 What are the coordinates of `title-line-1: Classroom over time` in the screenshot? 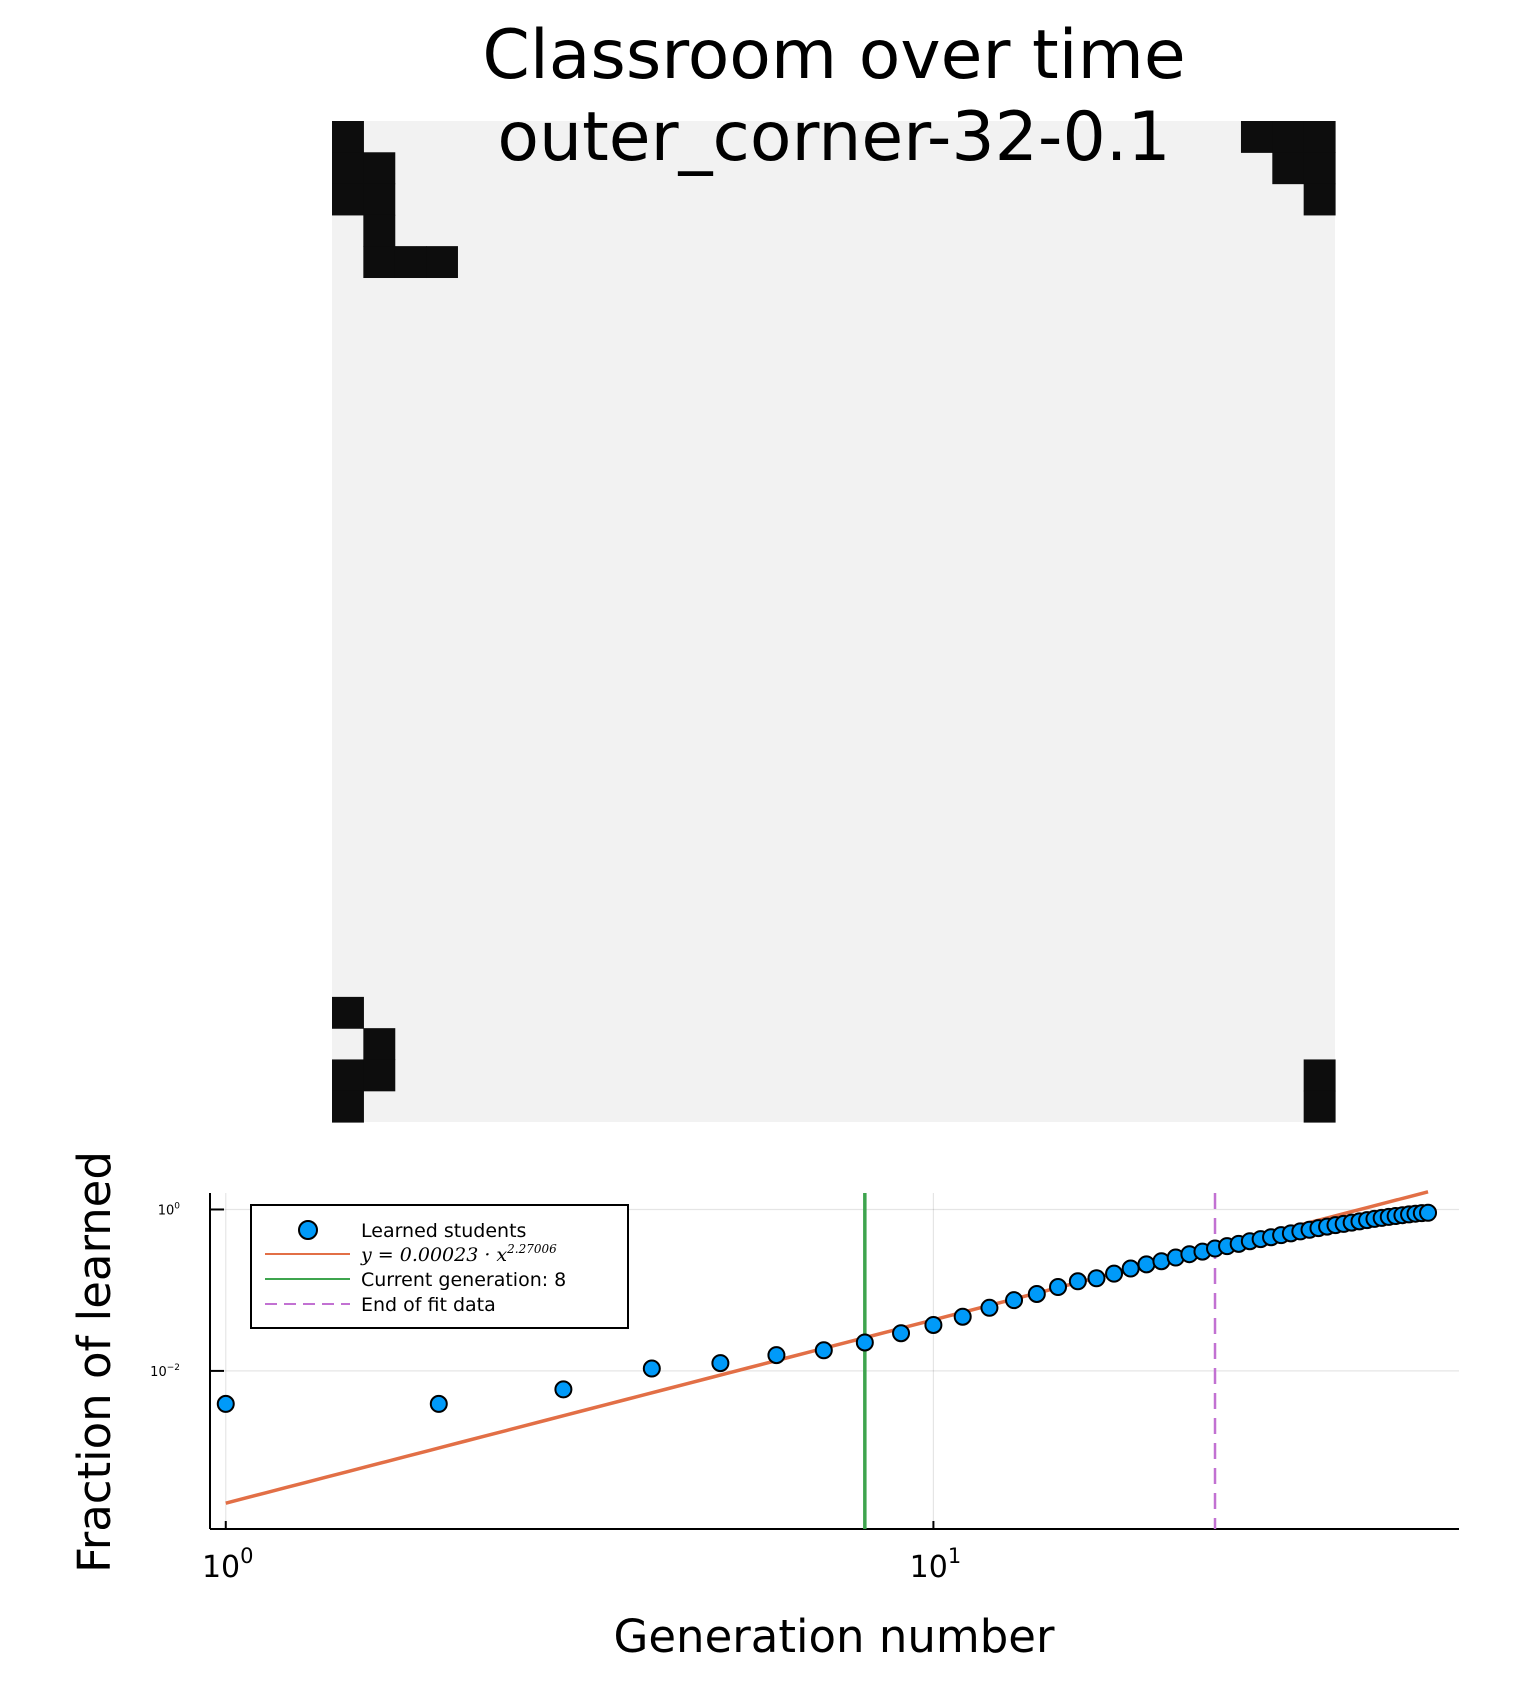 It's located at (833, 55).